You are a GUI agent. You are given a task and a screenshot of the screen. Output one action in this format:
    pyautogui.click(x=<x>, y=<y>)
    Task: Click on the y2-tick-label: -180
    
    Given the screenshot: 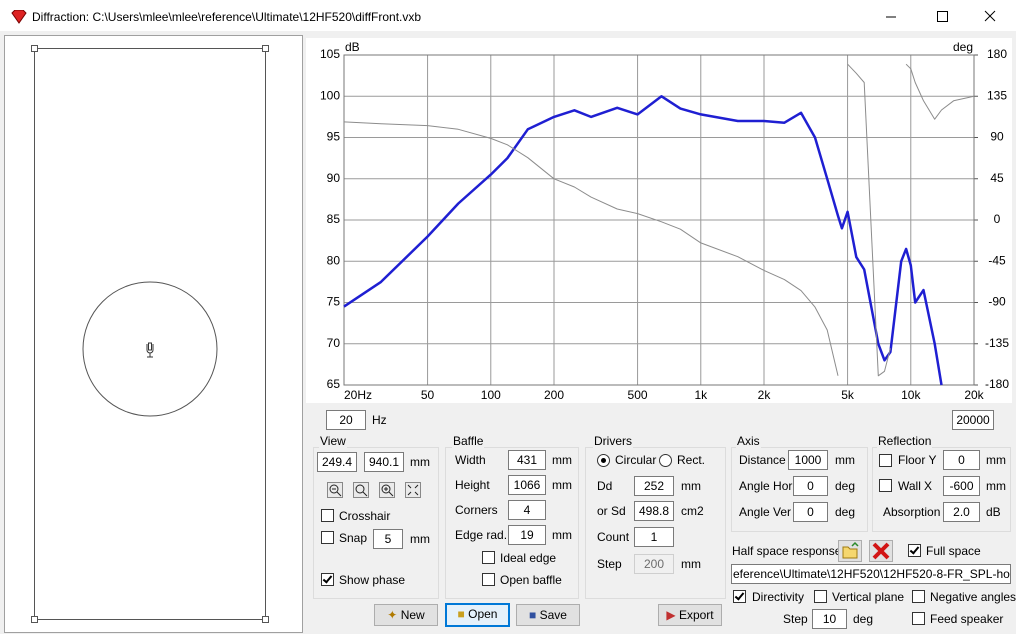 What is the action you would take?
    pyautogui.click(x=997, y=384)
    